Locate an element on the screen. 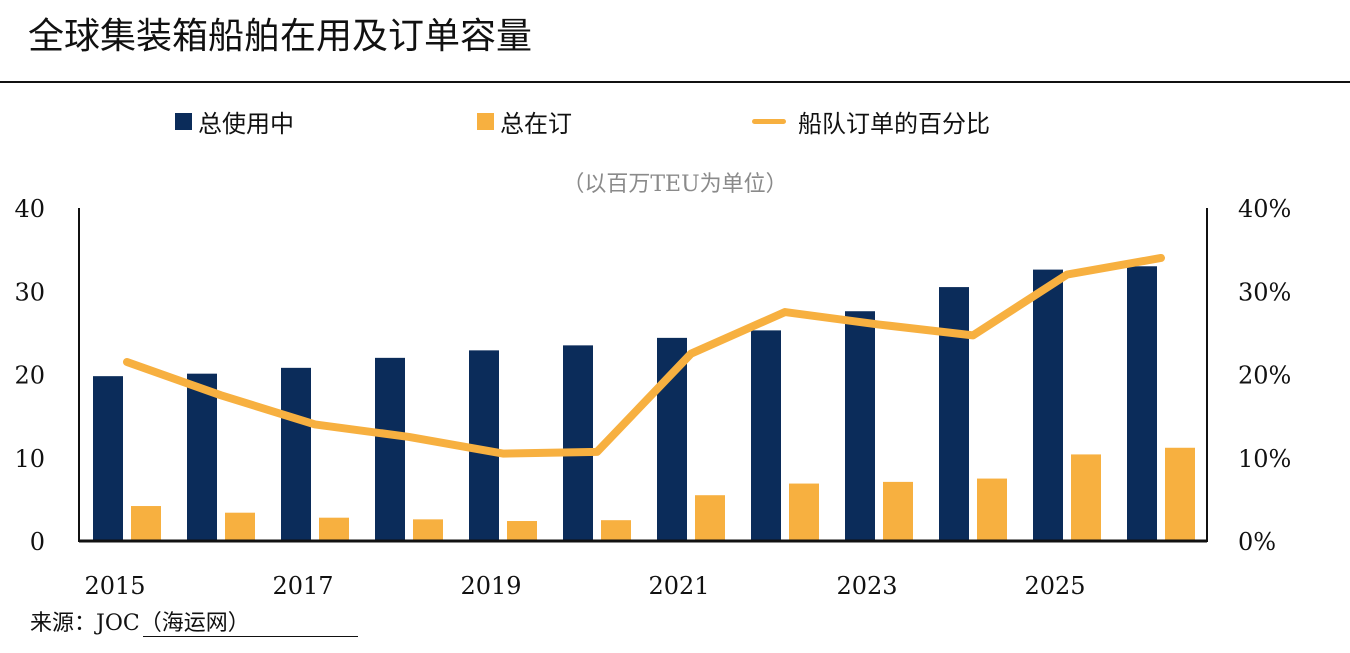 This screenshot has height=653, width=1350. y-left-tick-label: 10 is located at coordinates (29, 459).